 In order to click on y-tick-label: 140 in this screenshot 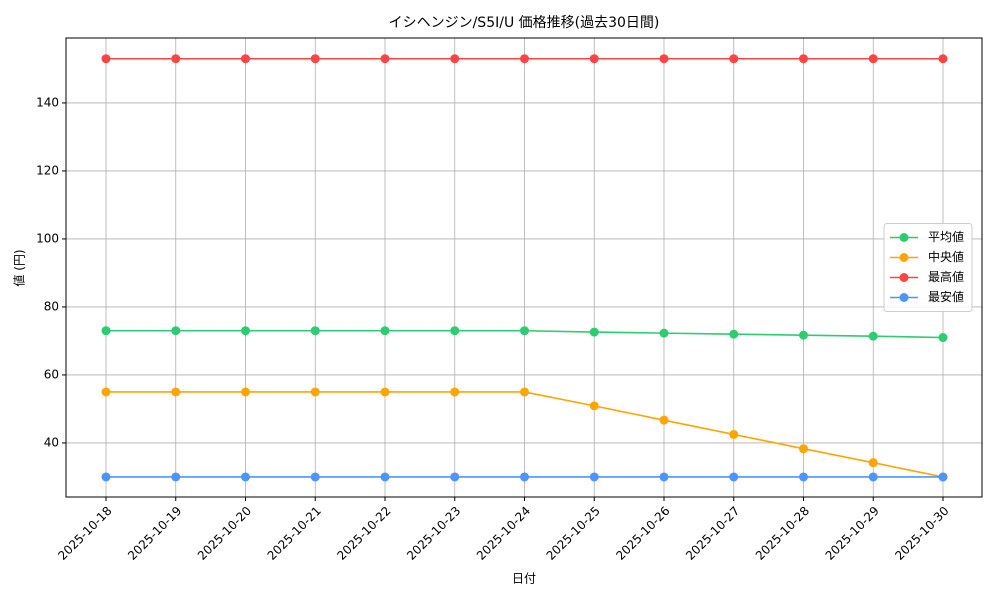, I will do `click(47, 102)`.